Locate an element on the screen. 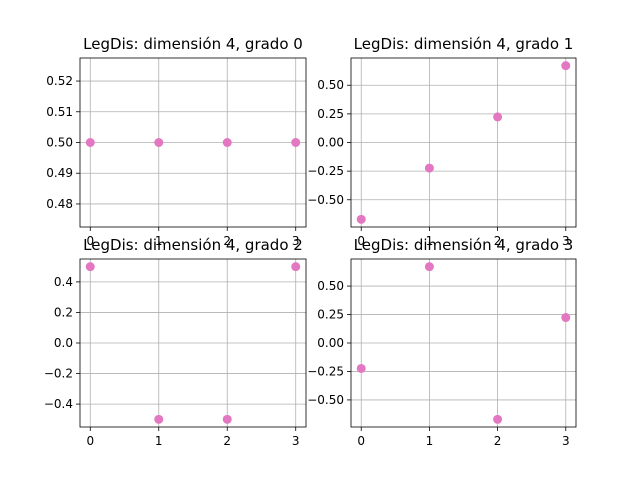  y-tick-label: 0.4 is located at coordinates (63, 282).